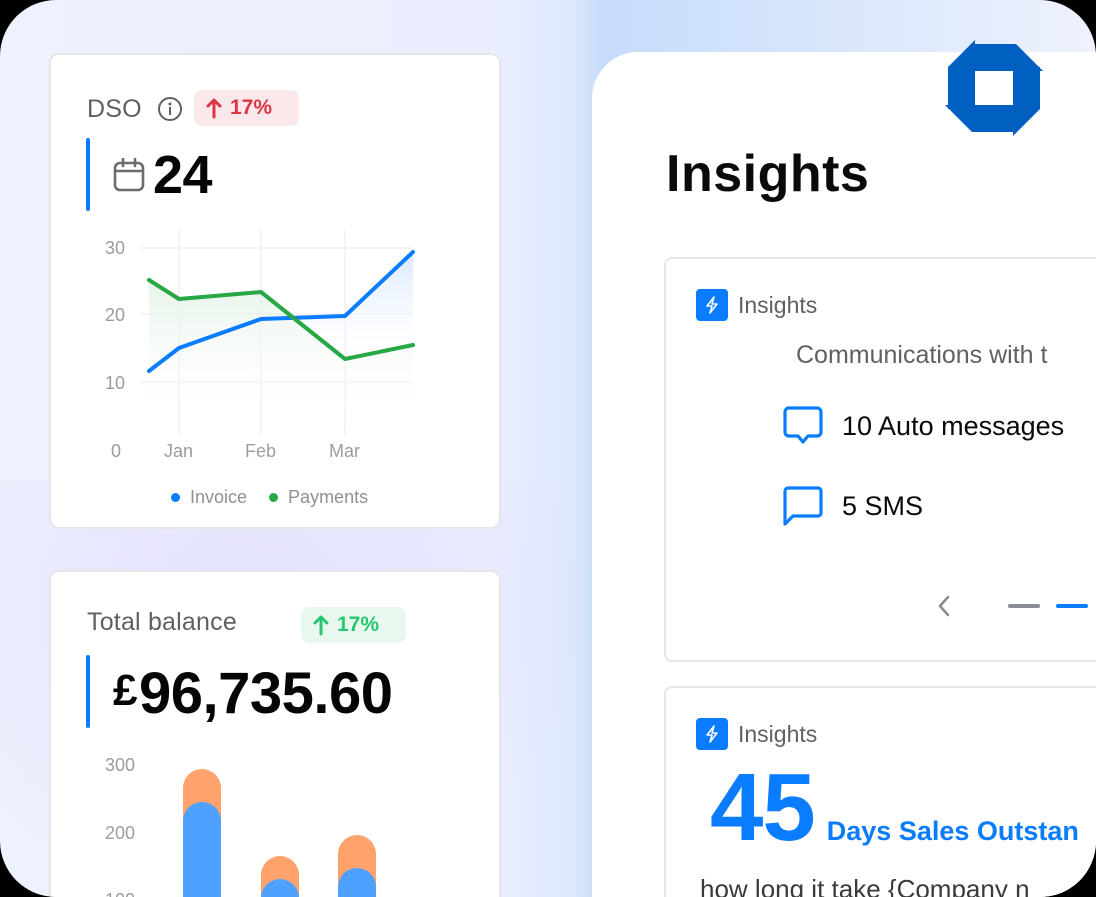 Image resolution: width=1096 pixels, height=897 pixels. What do you see at coordinates (944, 606) in the screenshot?
I see `chevron-left-icon` at bounding box center [944, 606].